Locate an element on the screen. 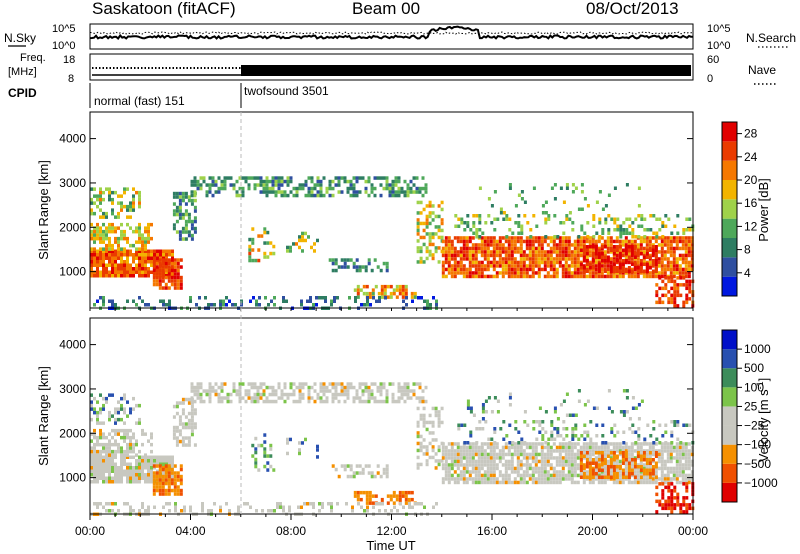 This screenshot has height=554, width=800. ytick-label: 3000 is located at coordinates (72, 389).